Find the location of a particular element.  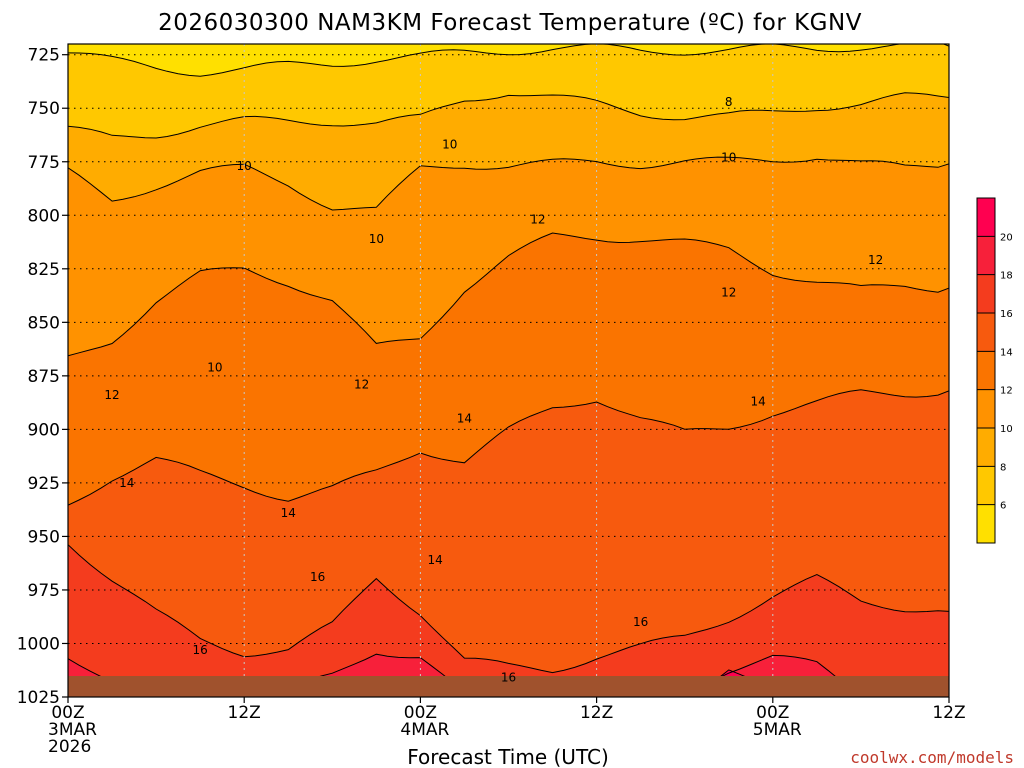

legend-label: 10 is located at coordinates (1006, 429).